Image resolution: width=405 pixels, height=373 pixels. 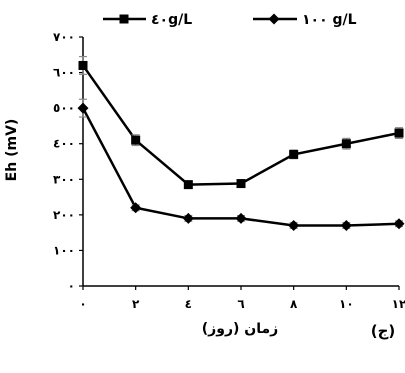 I want to click on y-tick-label: ٧٠٠, so click(x=64, y=37).